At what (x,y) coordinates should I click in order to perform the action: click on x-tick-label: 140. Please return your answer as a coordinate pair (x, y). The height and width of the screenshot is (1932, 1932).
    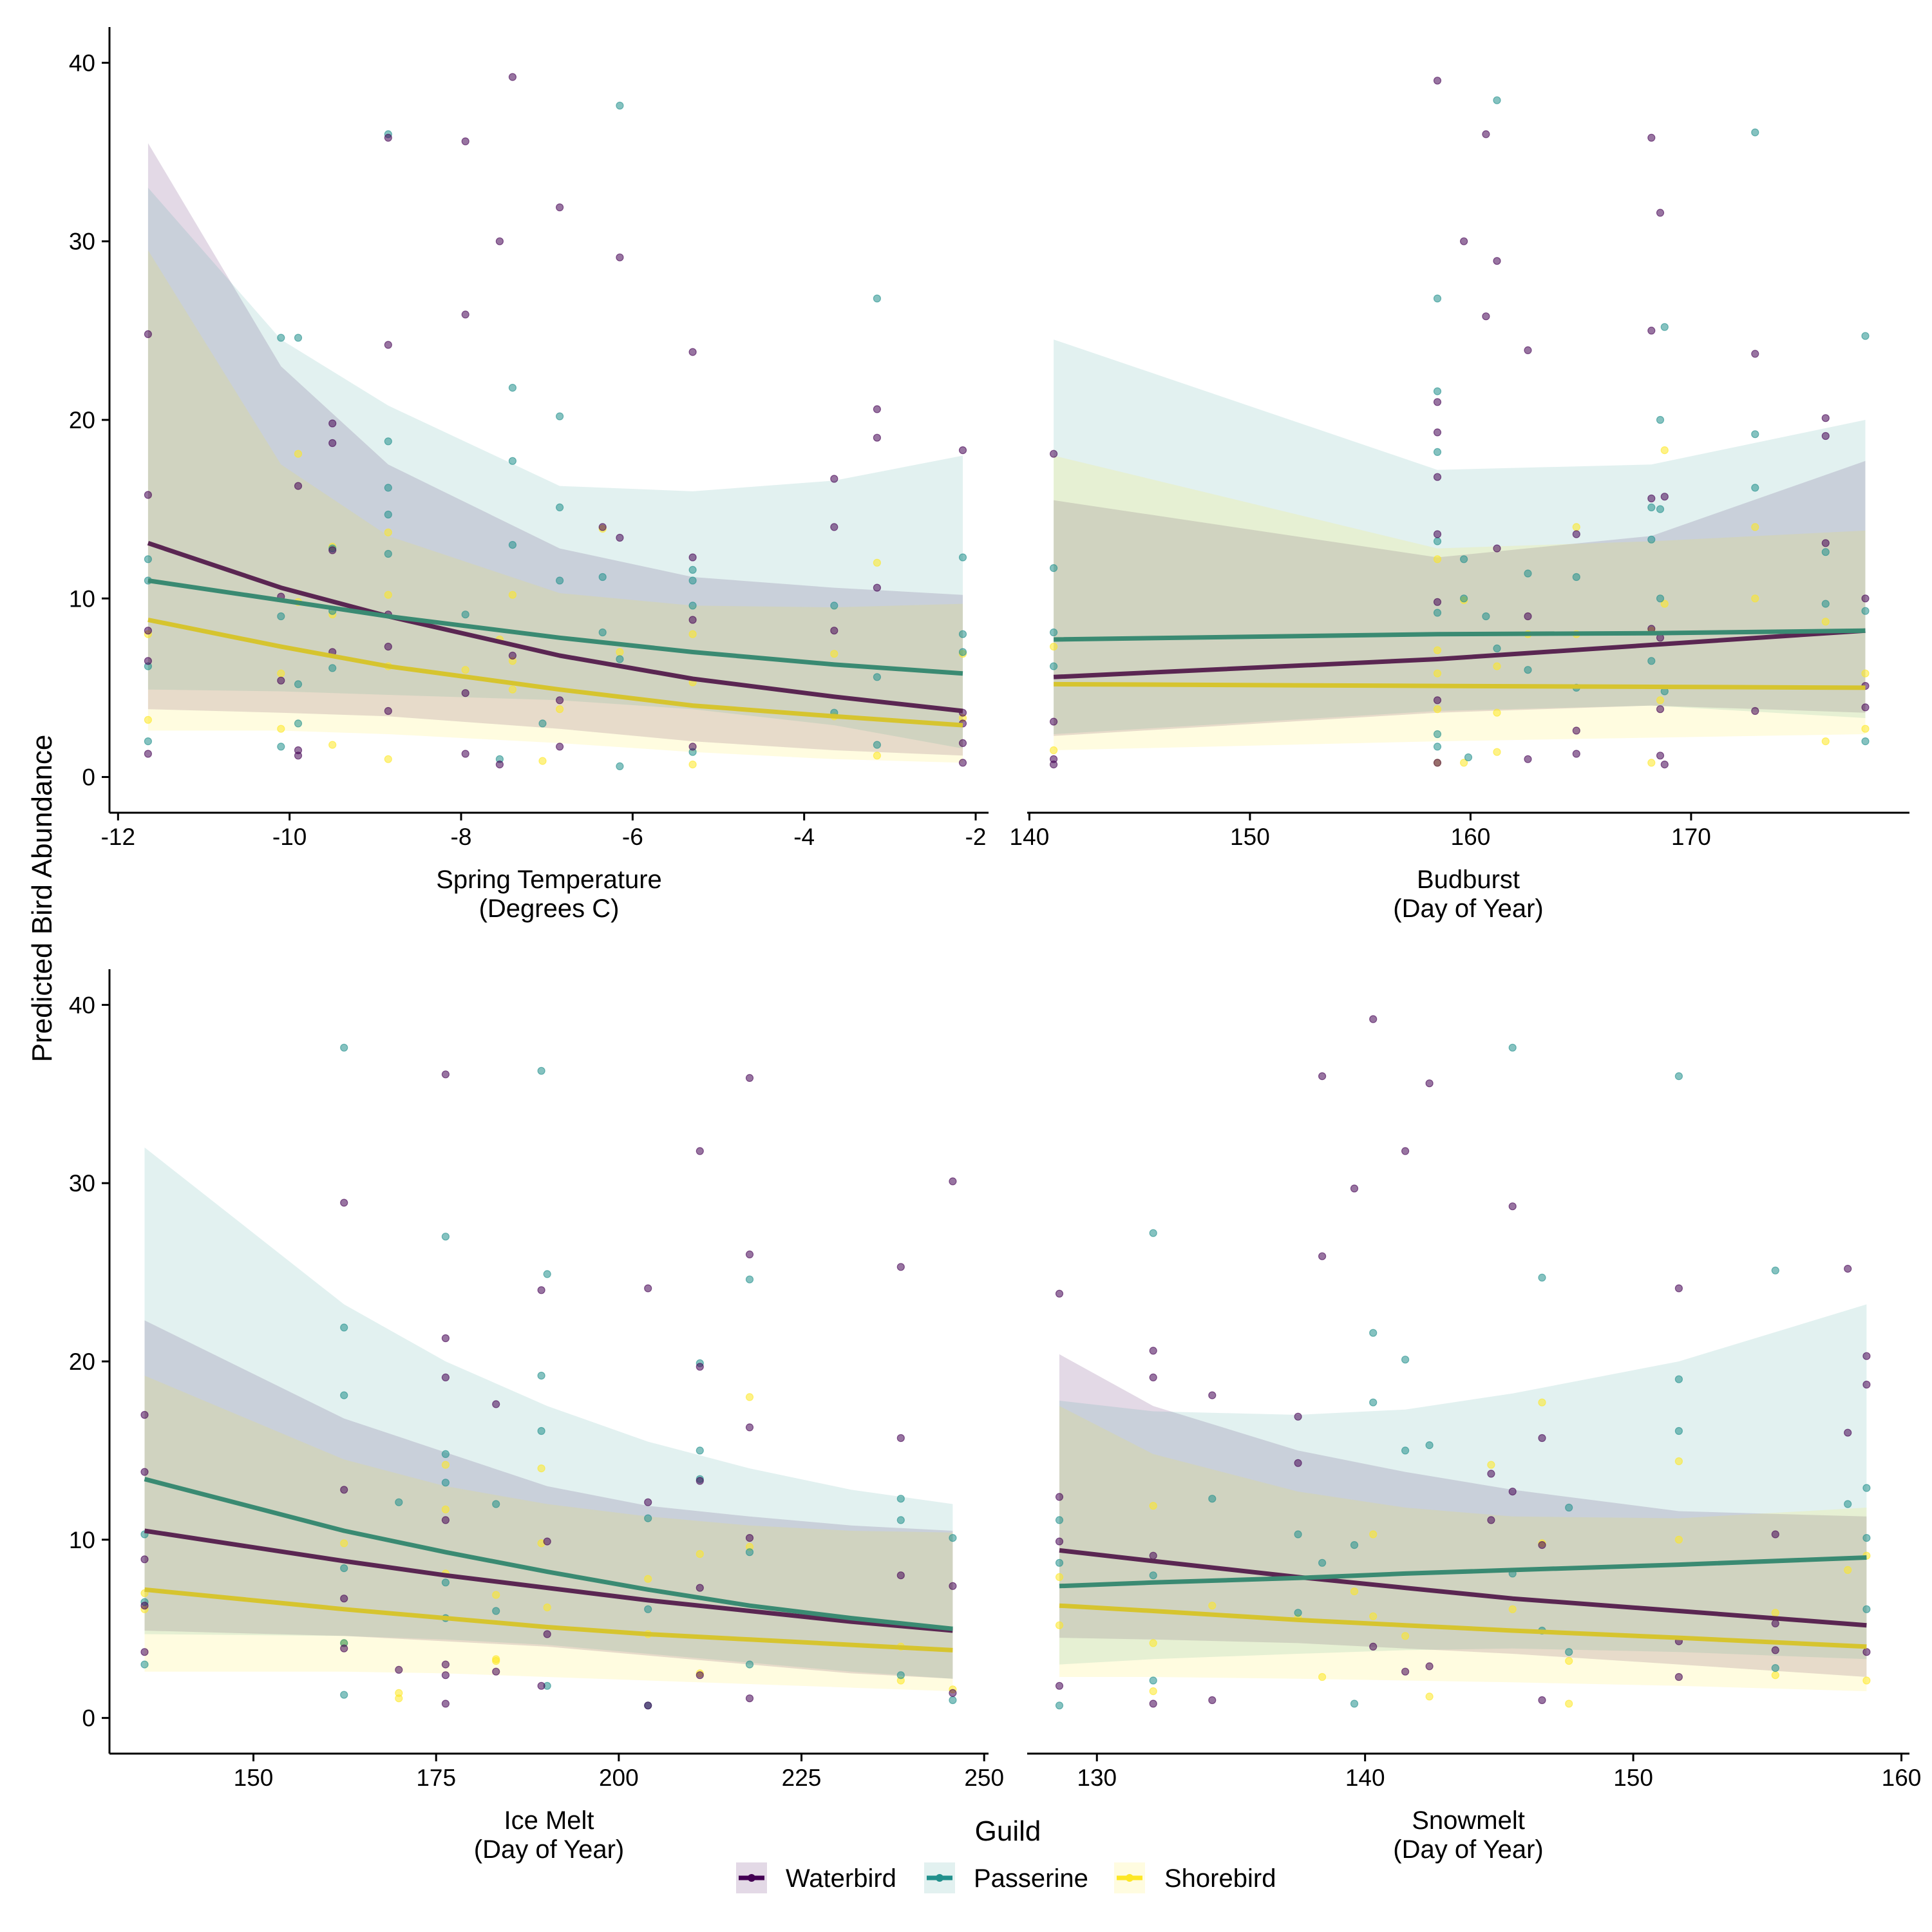
    Looking at the image, I should click on (1030, 837).